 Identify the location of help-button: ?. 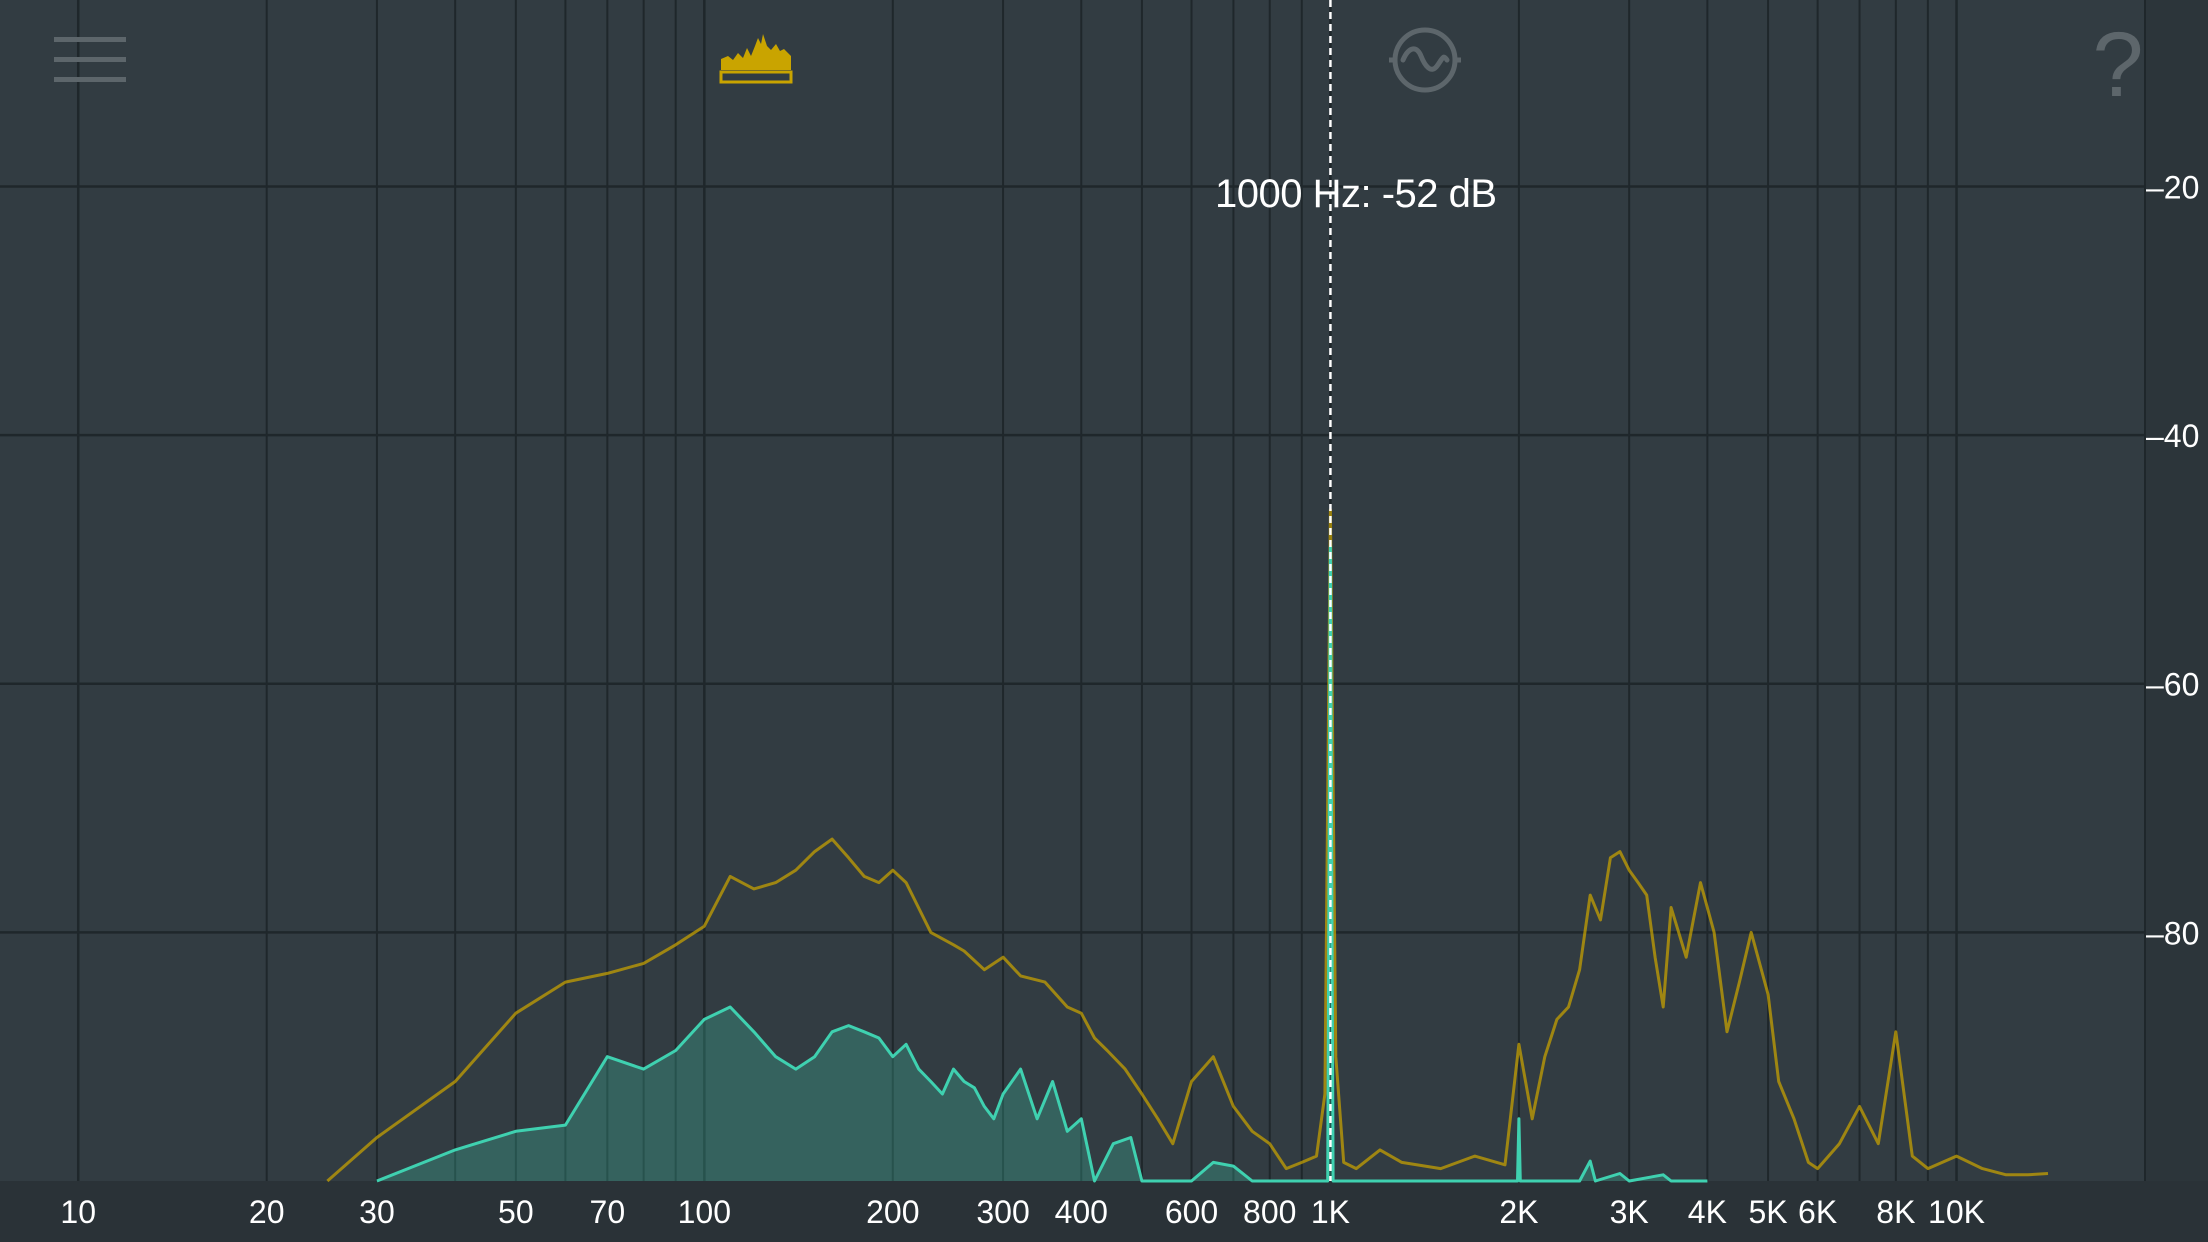
(2118, 60).